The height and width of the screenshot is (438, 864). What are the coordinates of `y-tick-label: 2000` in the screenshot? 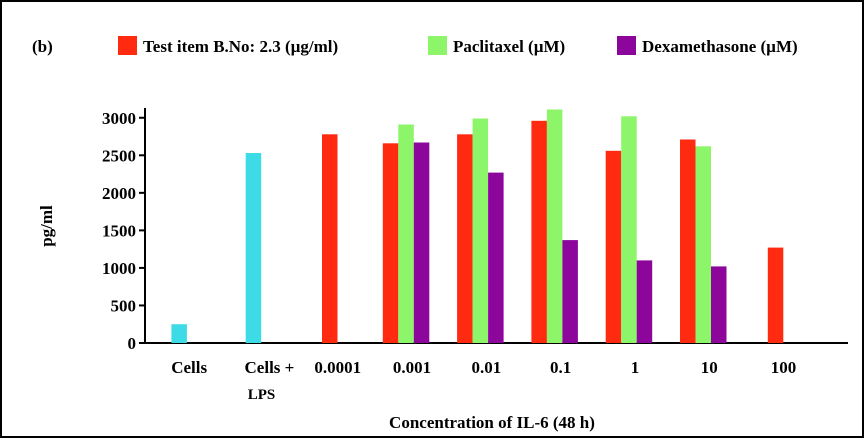 It's located at (119, 193).